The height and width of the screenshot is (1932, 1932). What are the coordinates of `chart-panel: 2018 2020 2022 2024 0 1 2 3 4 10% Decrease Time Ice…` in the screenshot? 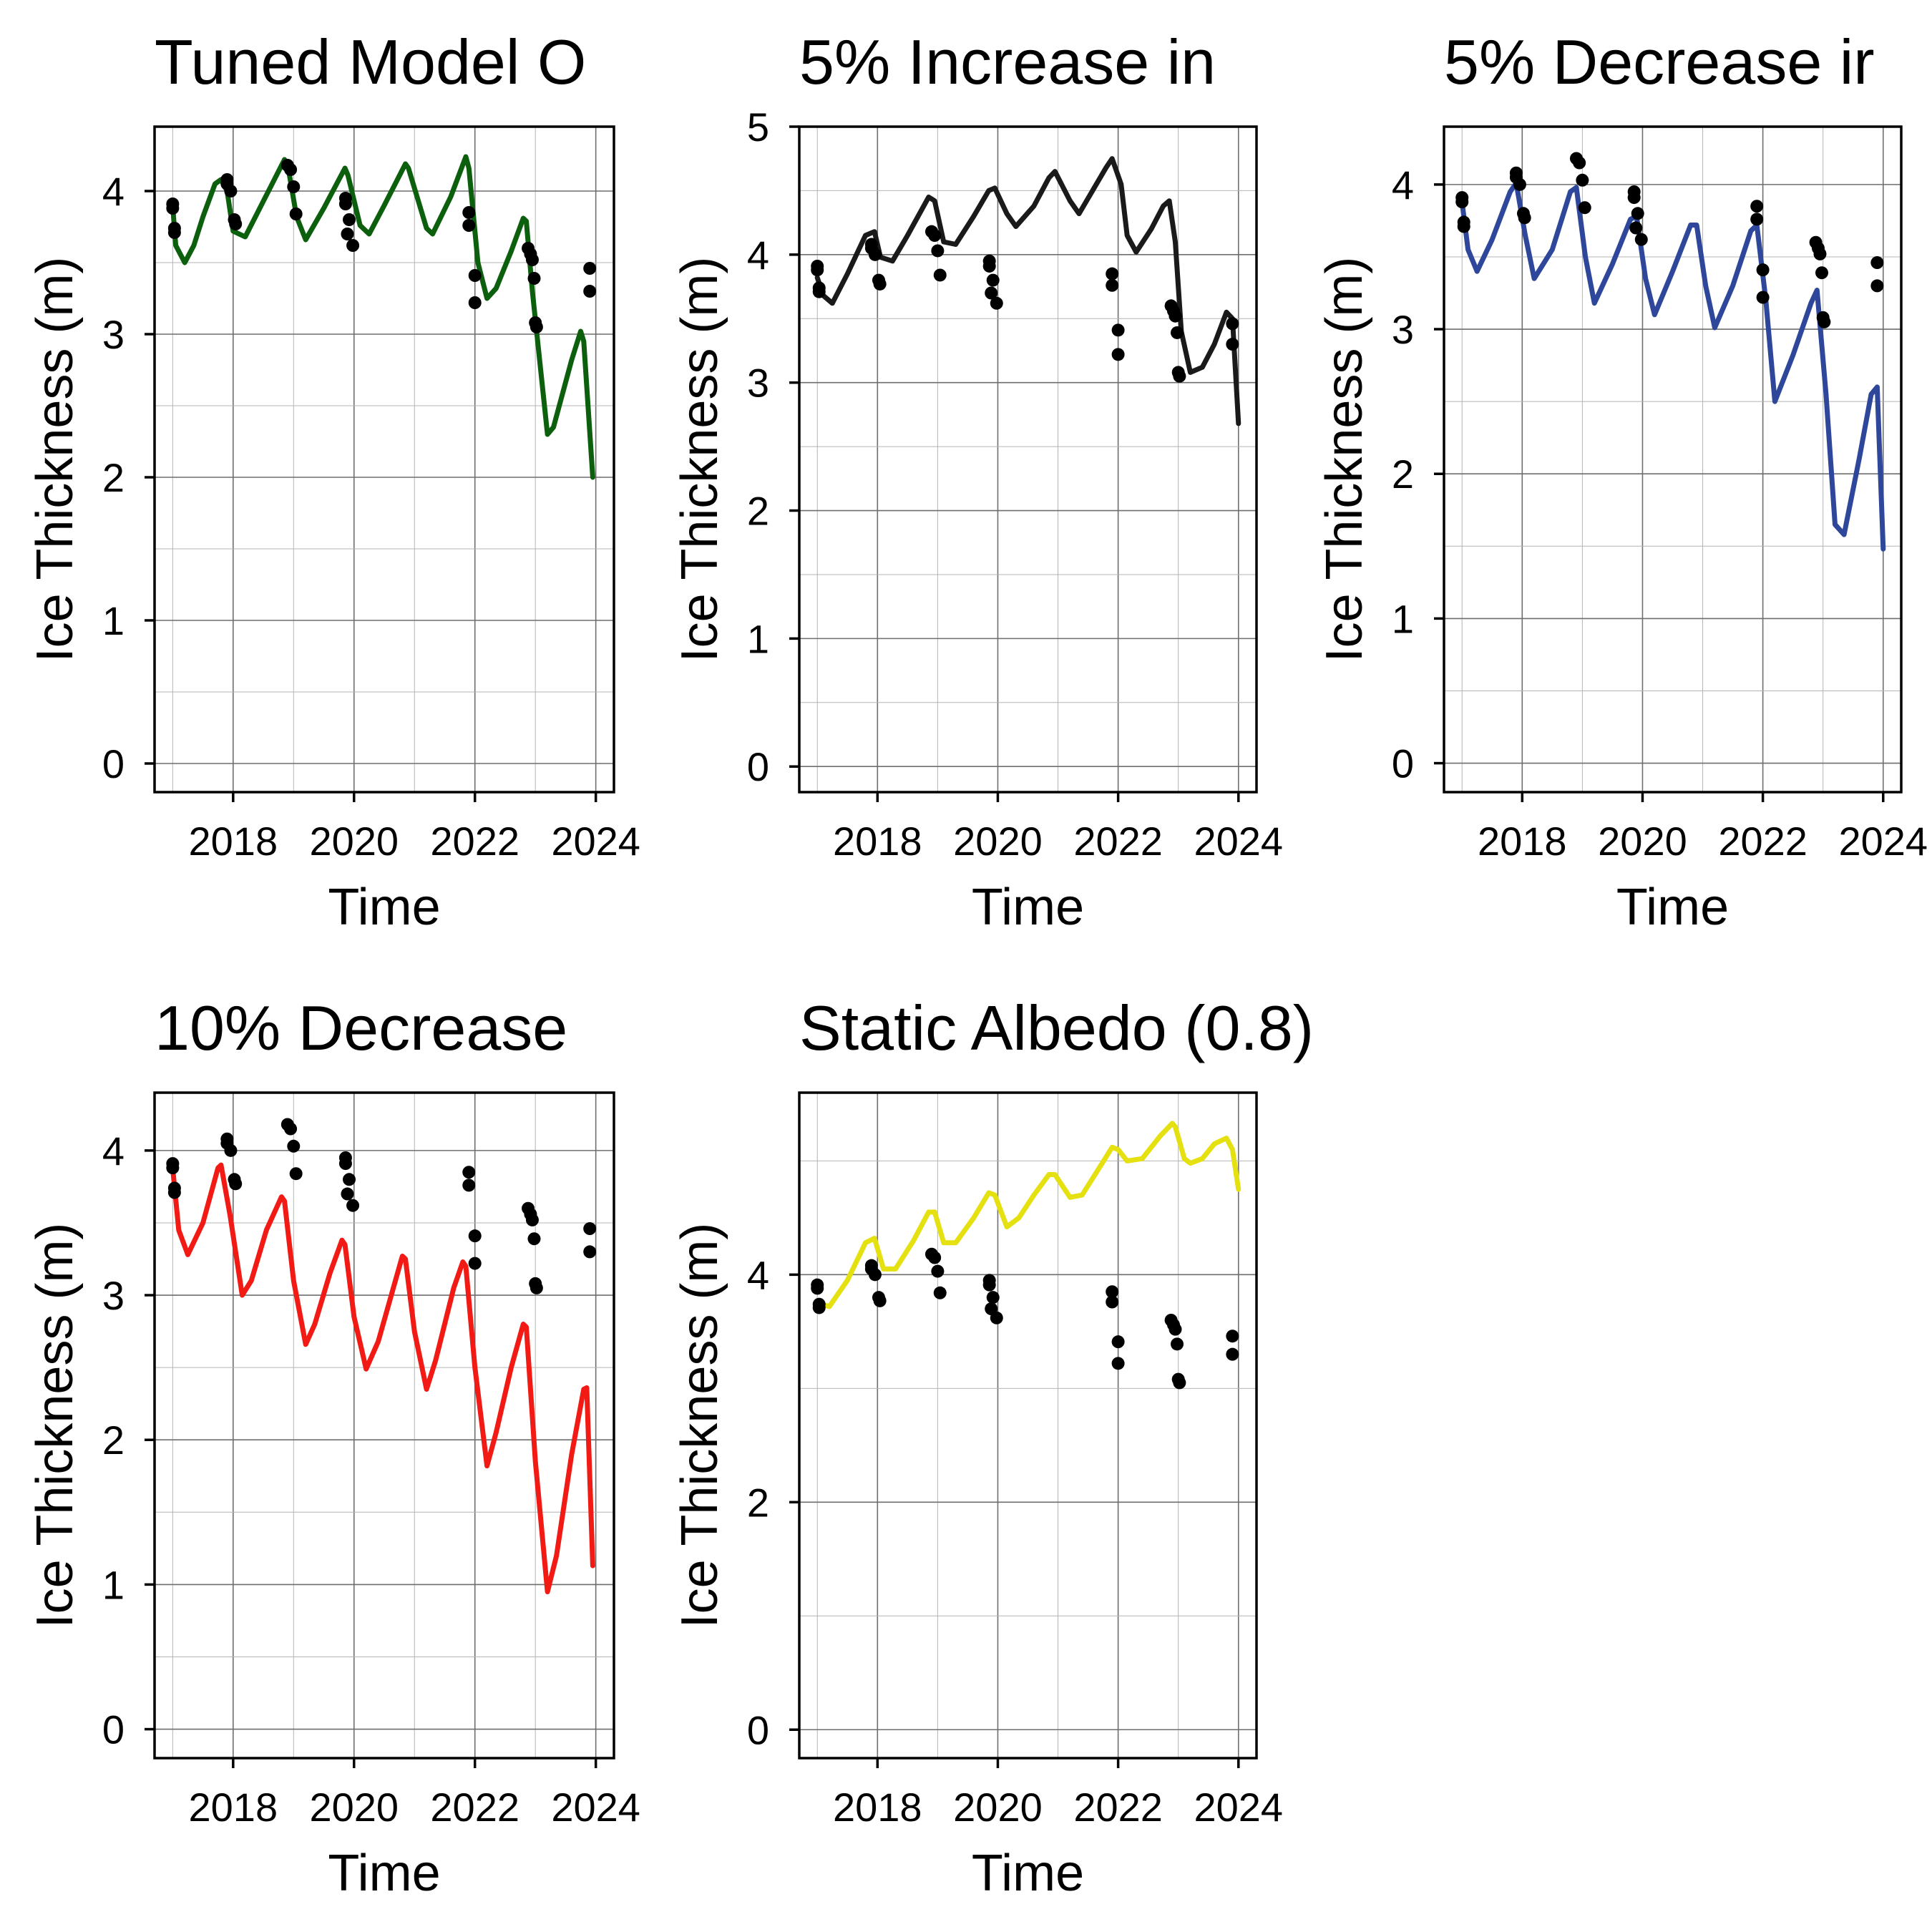 It's located at (333, 1447).